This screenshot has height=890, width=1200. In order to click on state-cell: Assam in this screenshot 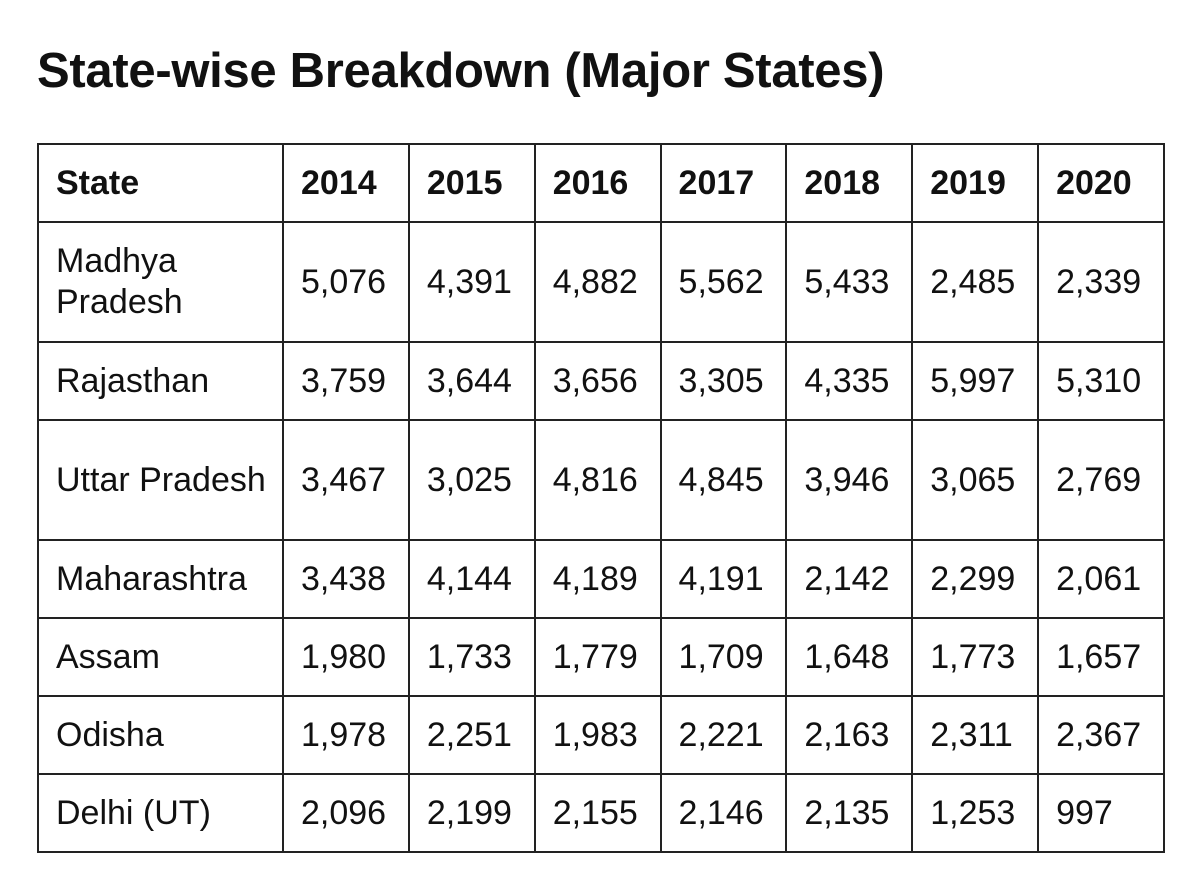, I will do `click(160, 657)`.